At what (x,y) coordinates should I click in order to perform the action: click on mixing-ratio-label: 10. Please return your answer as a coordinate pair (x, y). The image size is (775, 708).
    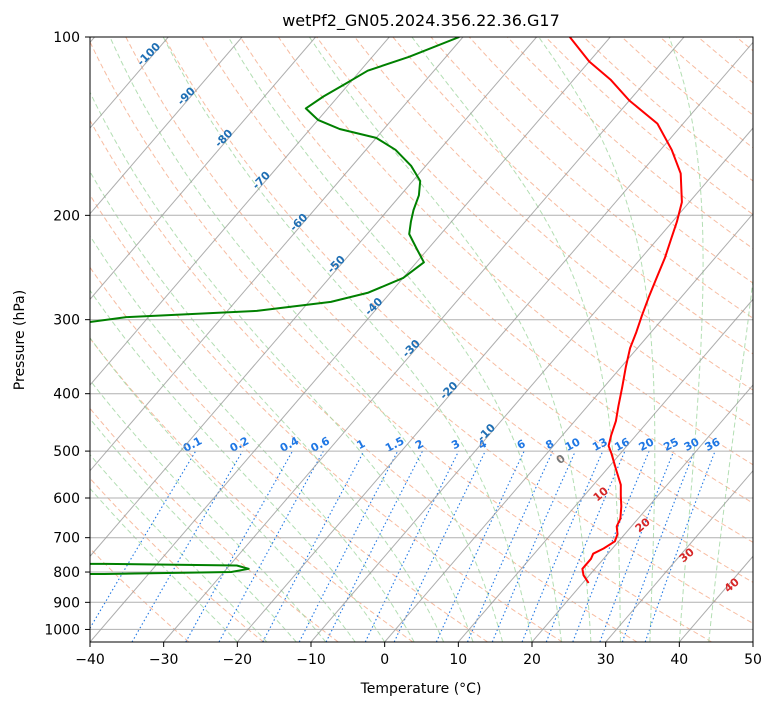
    Looking at the image, I should click on (573, 444).